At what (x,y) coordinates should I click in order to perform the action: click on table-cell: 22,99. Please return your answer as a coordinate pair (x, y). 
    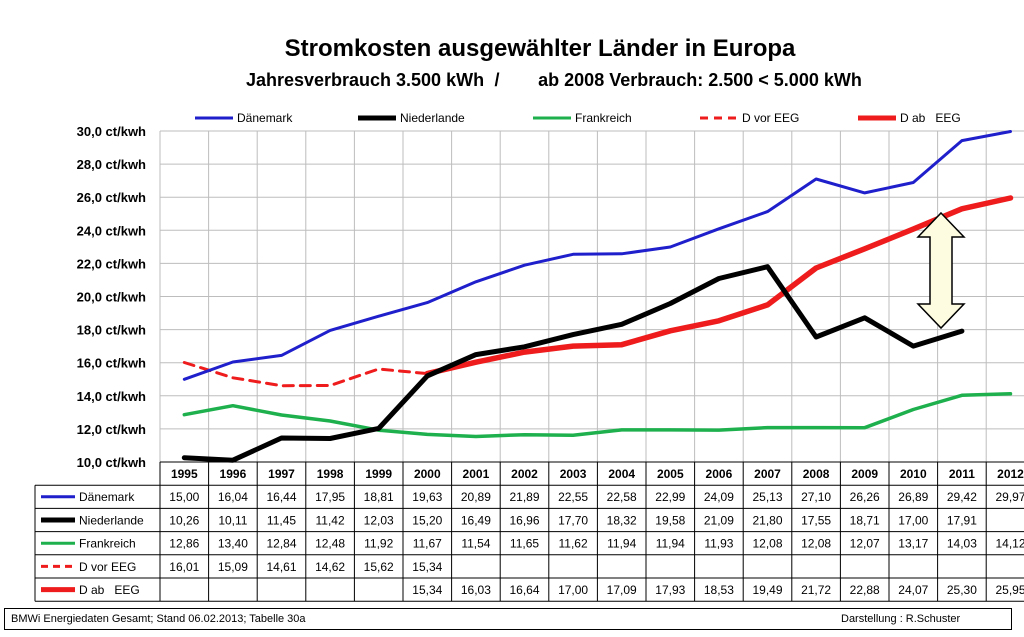
    Looking at the image, I should click on (670, 497).